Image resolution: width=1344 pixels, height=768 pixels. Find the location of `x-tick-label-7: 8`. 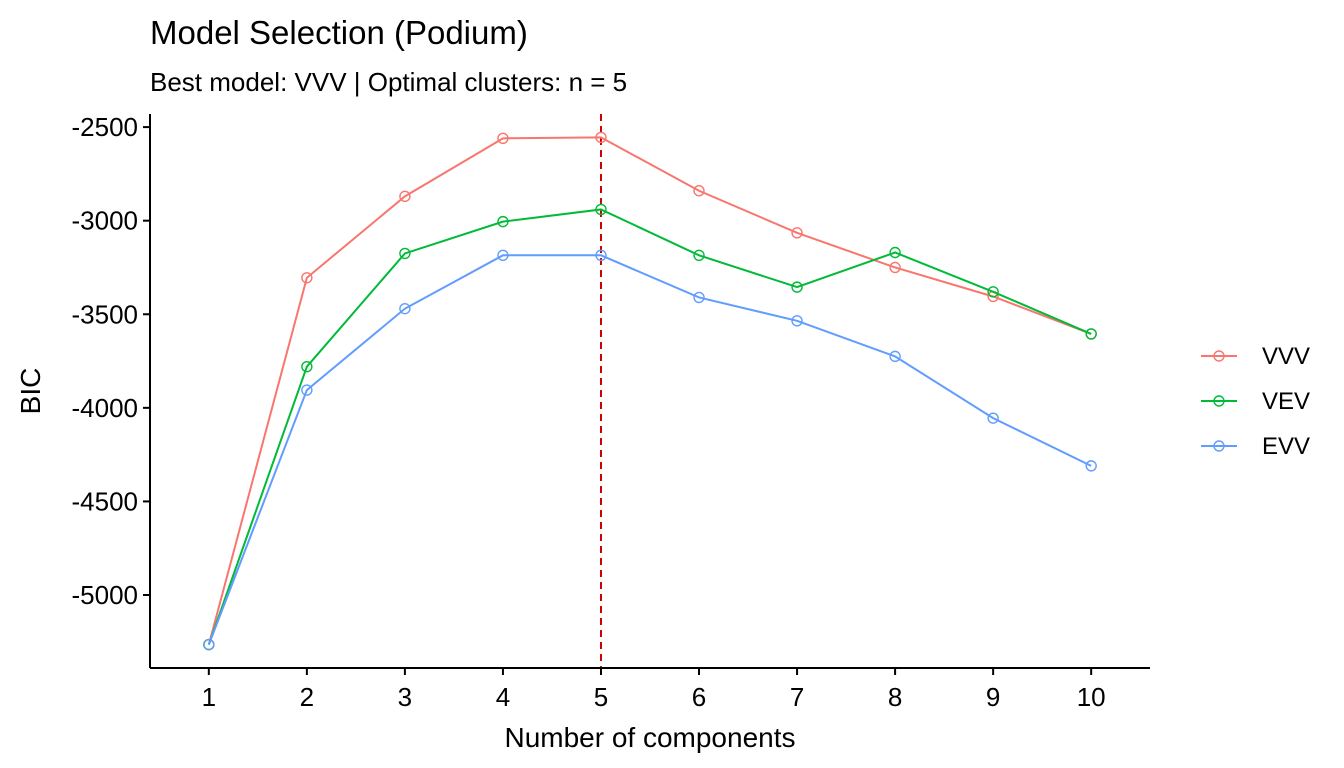

x-tick-label-7: 8 is located at coordinates (895, 697).